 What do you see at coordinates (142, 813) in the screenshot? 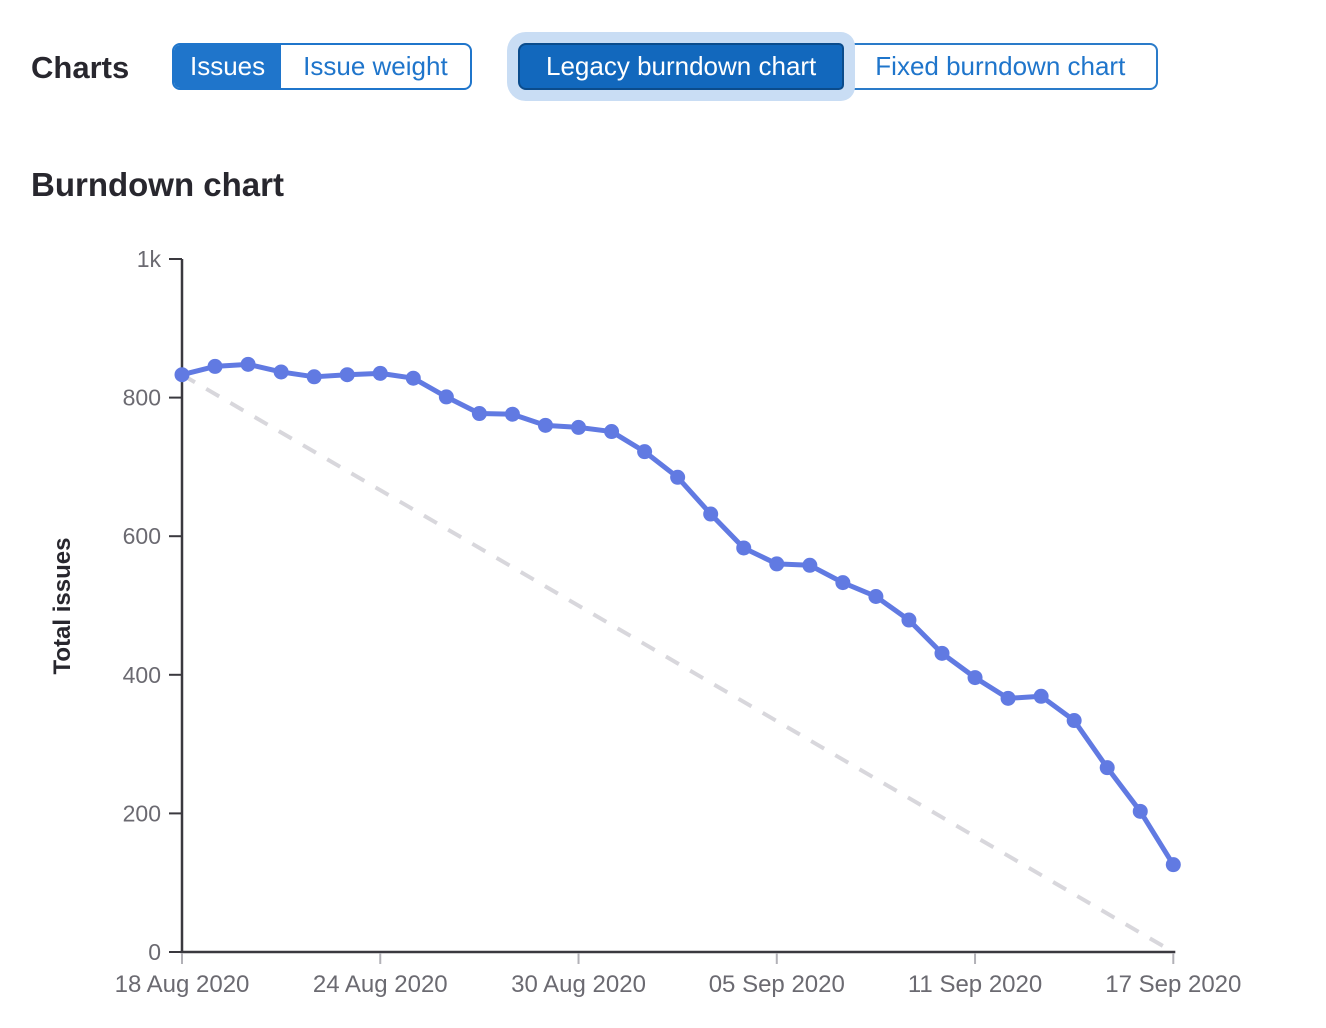
I see `y-tick-label: 200` at bounding box center [142, 813].